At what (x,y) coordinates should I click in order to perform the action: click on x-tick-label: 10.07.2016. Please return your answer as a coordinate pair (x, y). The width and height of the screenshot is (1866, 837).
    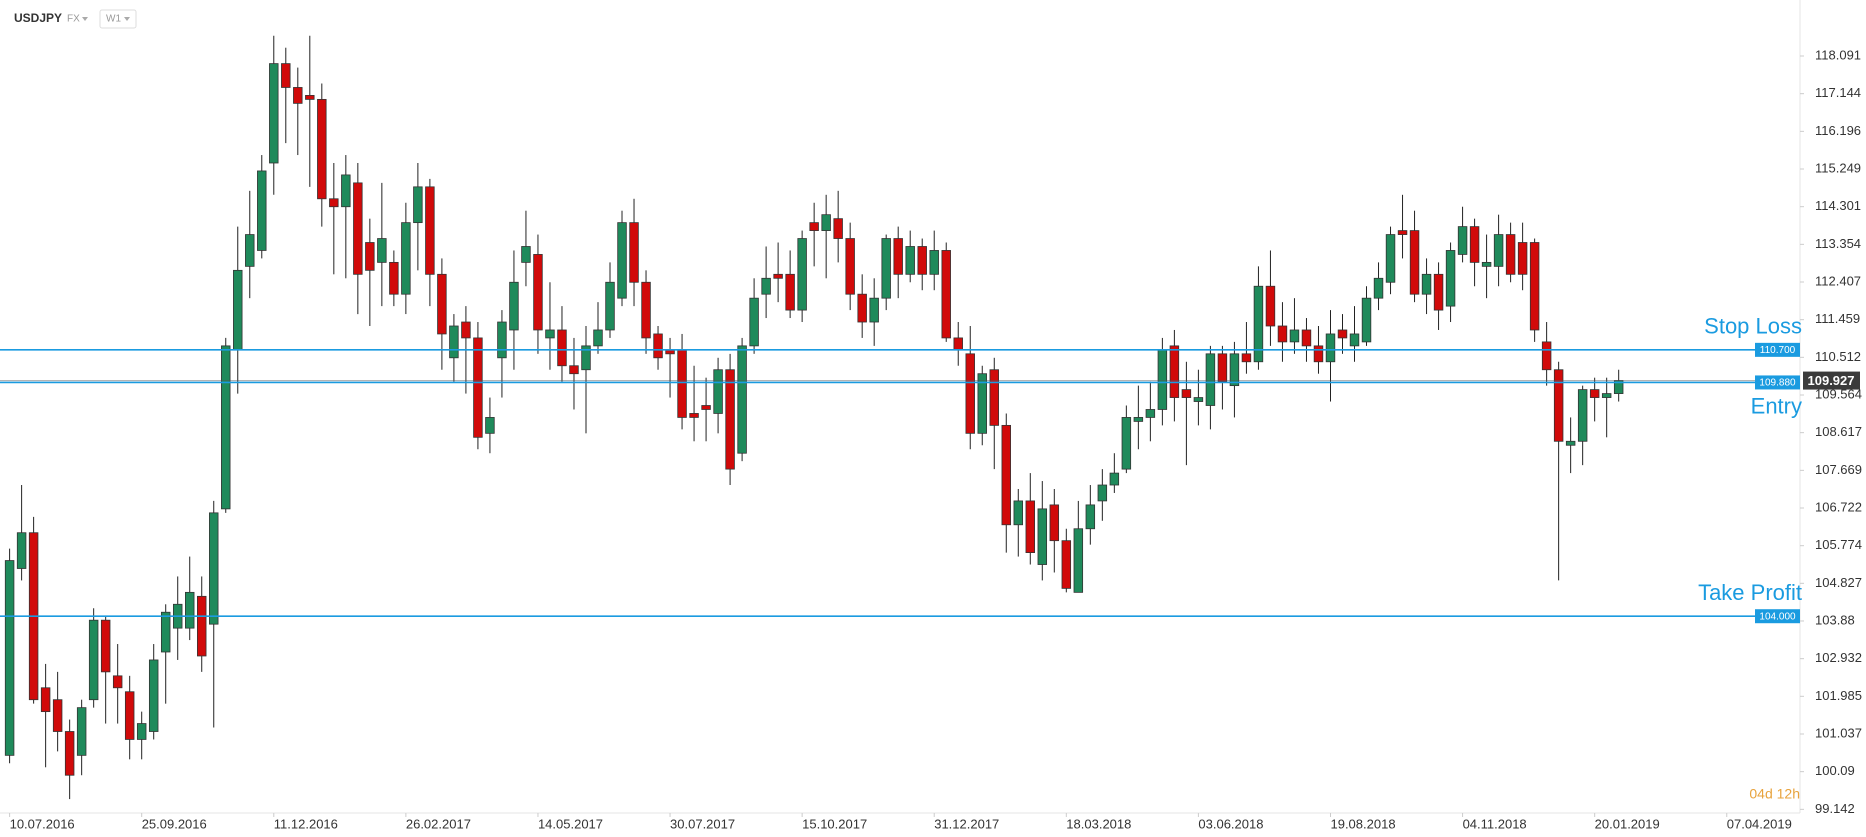
    Looking at the image, I should click on (42, 823).